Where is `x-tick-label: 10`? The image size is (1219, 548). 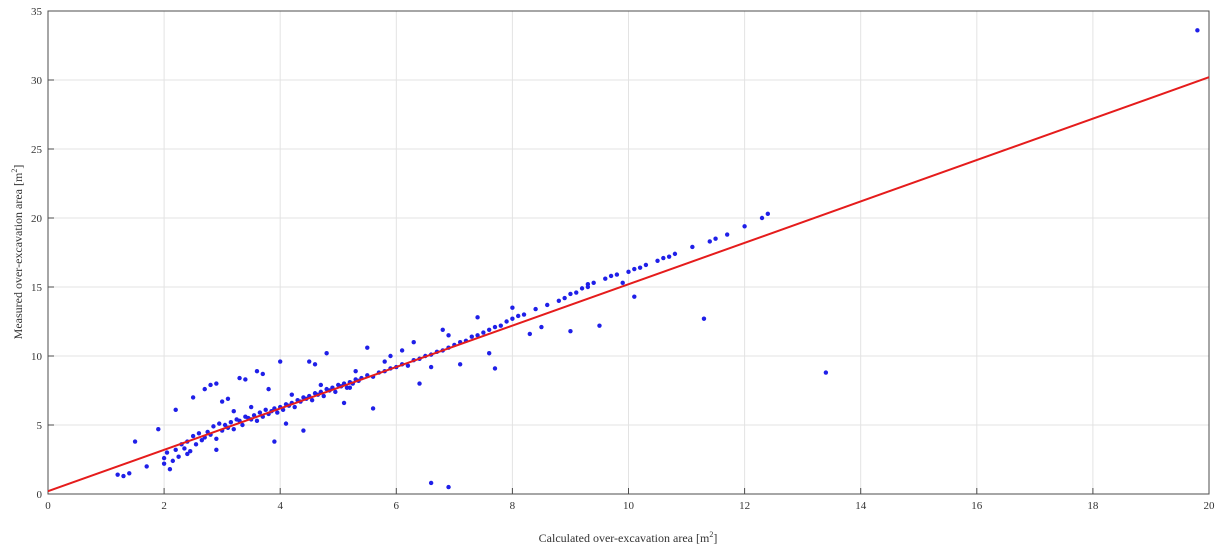 x-tick-label: 10 is located at coordinates (629, 506).